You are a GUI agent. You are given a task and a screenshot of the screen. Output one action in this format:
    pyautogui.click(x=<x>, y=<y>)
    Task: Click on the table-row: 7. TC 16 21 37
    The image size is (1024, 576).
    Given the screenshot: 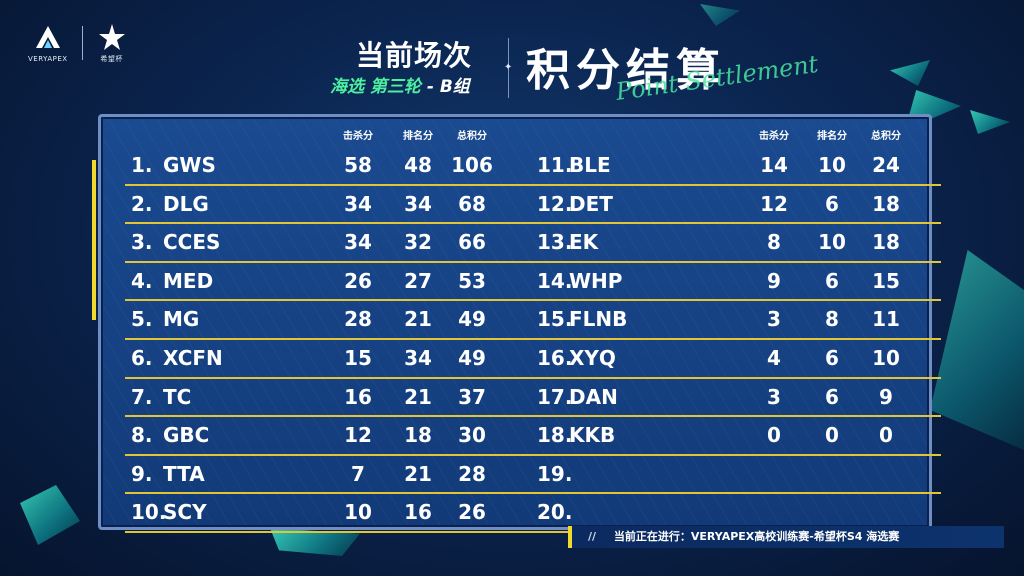 What is the action you would take?
    pyautogui.click(x=330, y=398)
    